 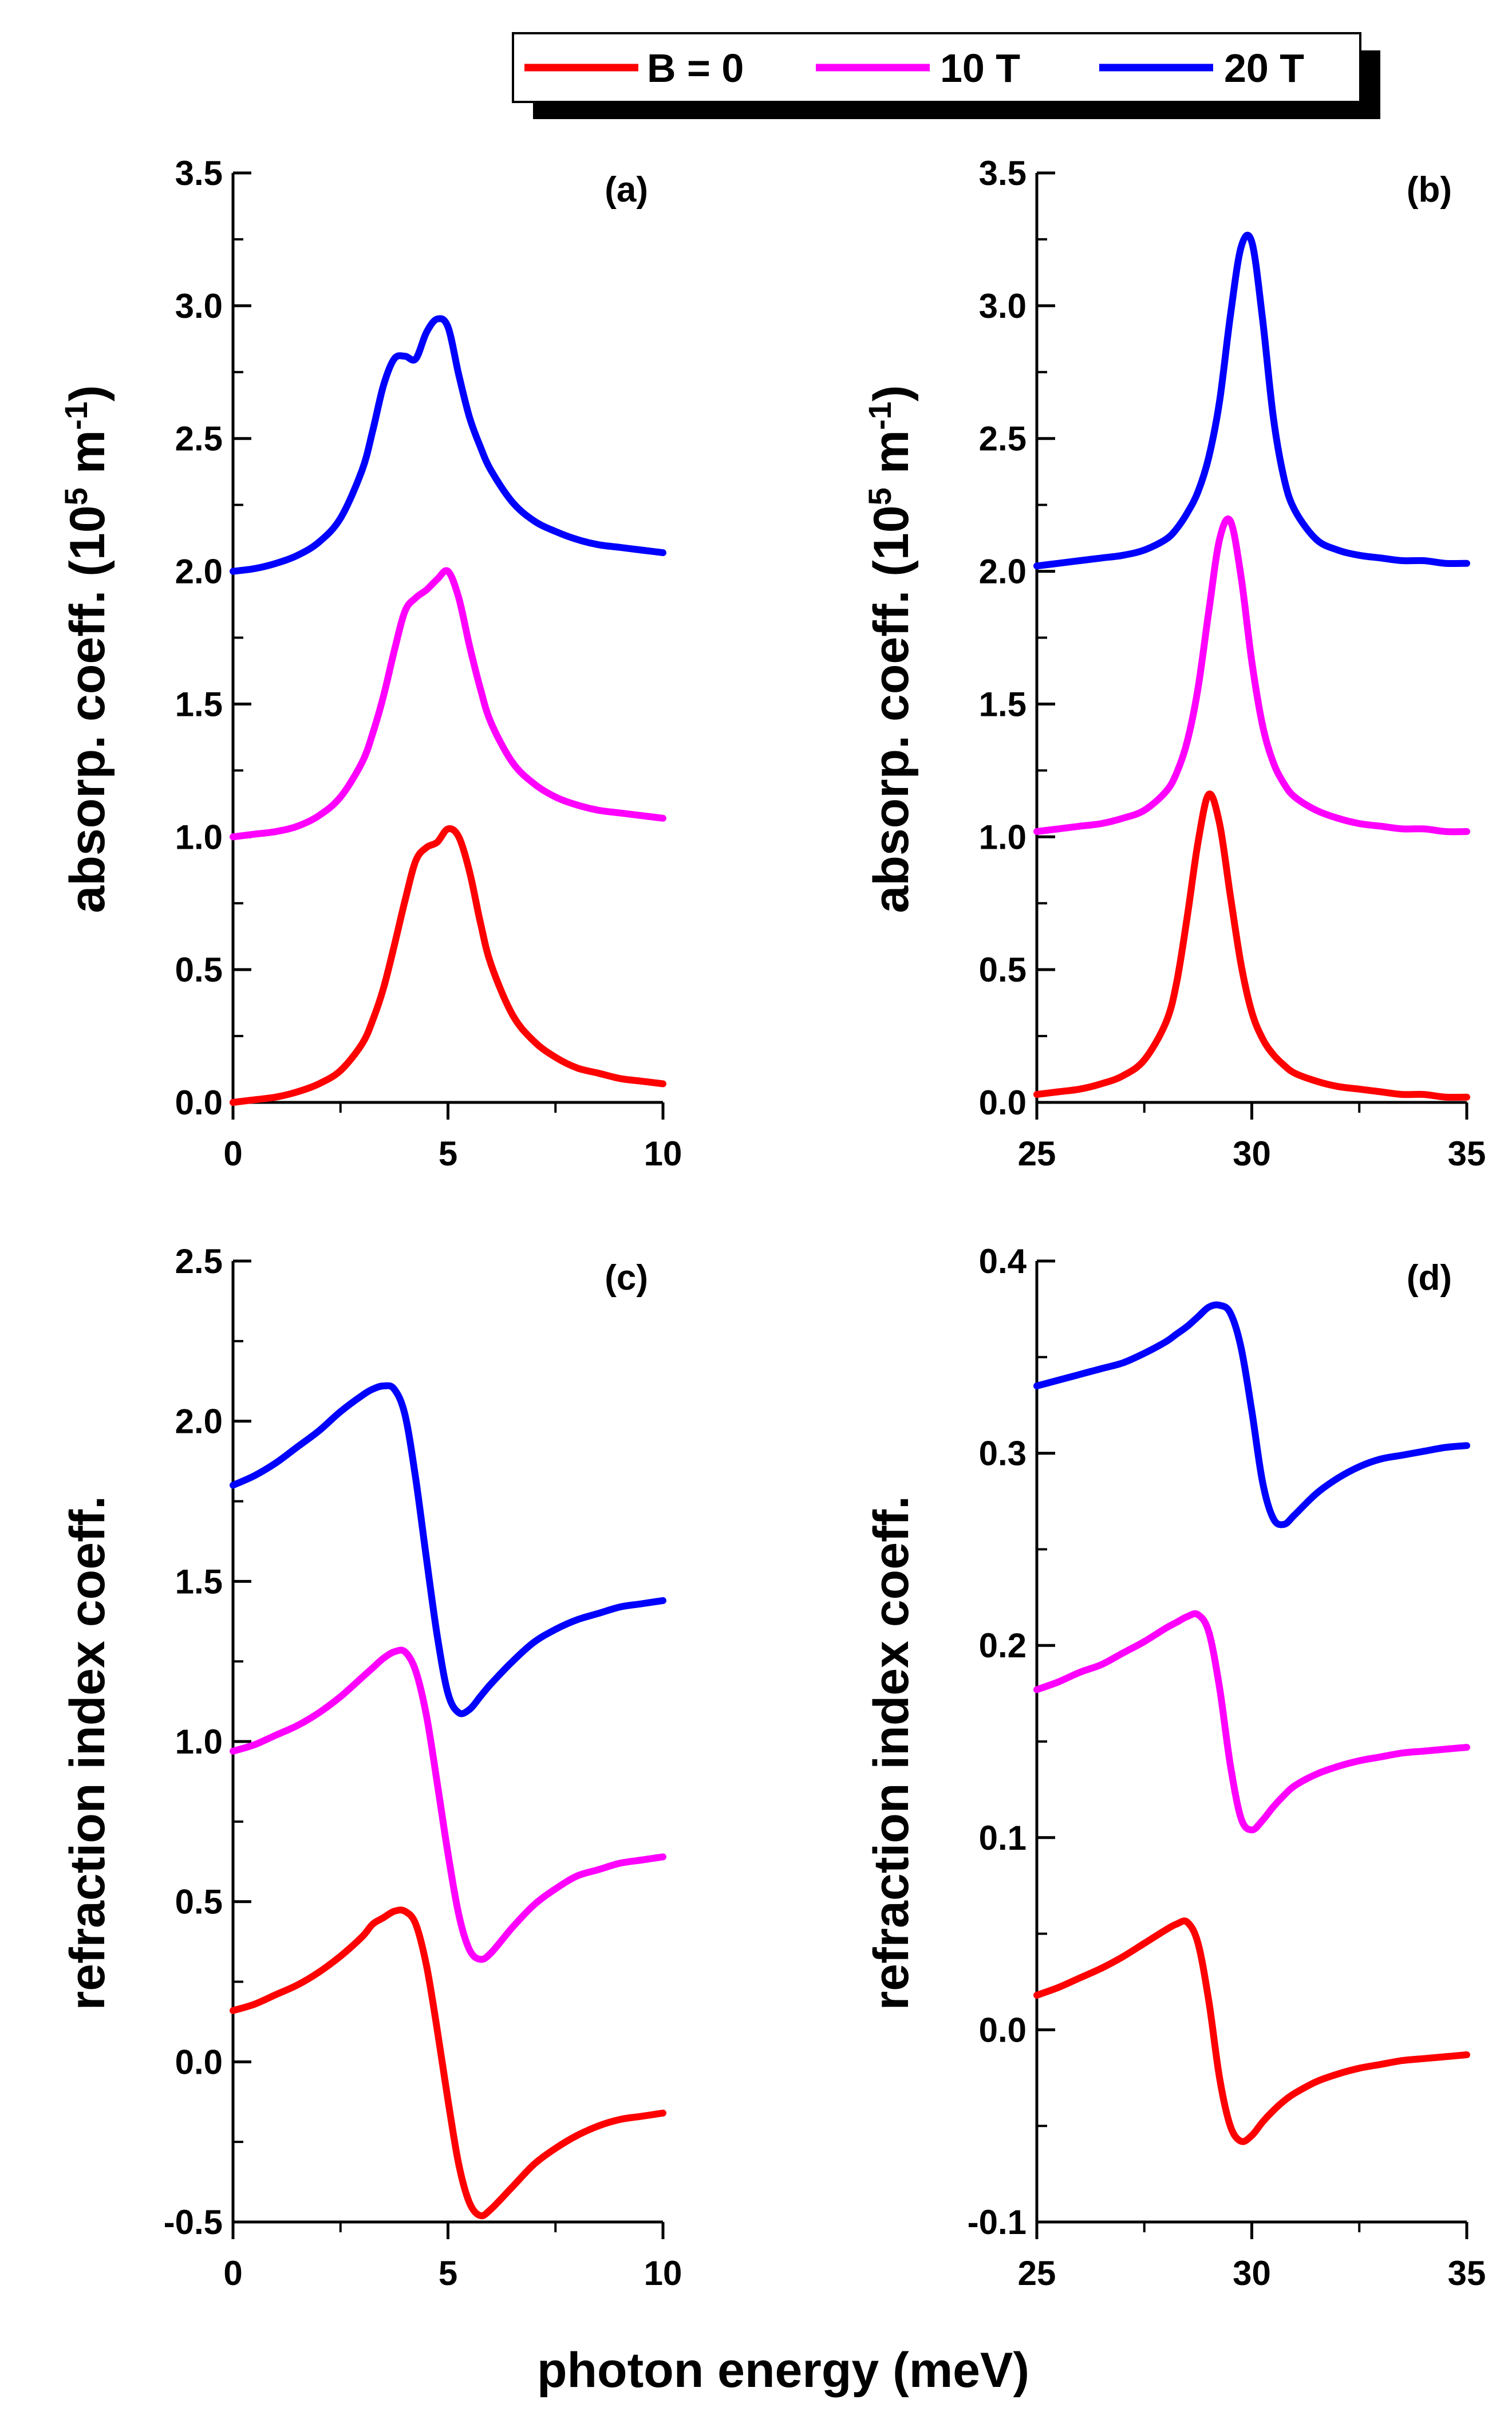 I want to click on y-tick-label-d: 0.4, so click(x=1003, y=1261).